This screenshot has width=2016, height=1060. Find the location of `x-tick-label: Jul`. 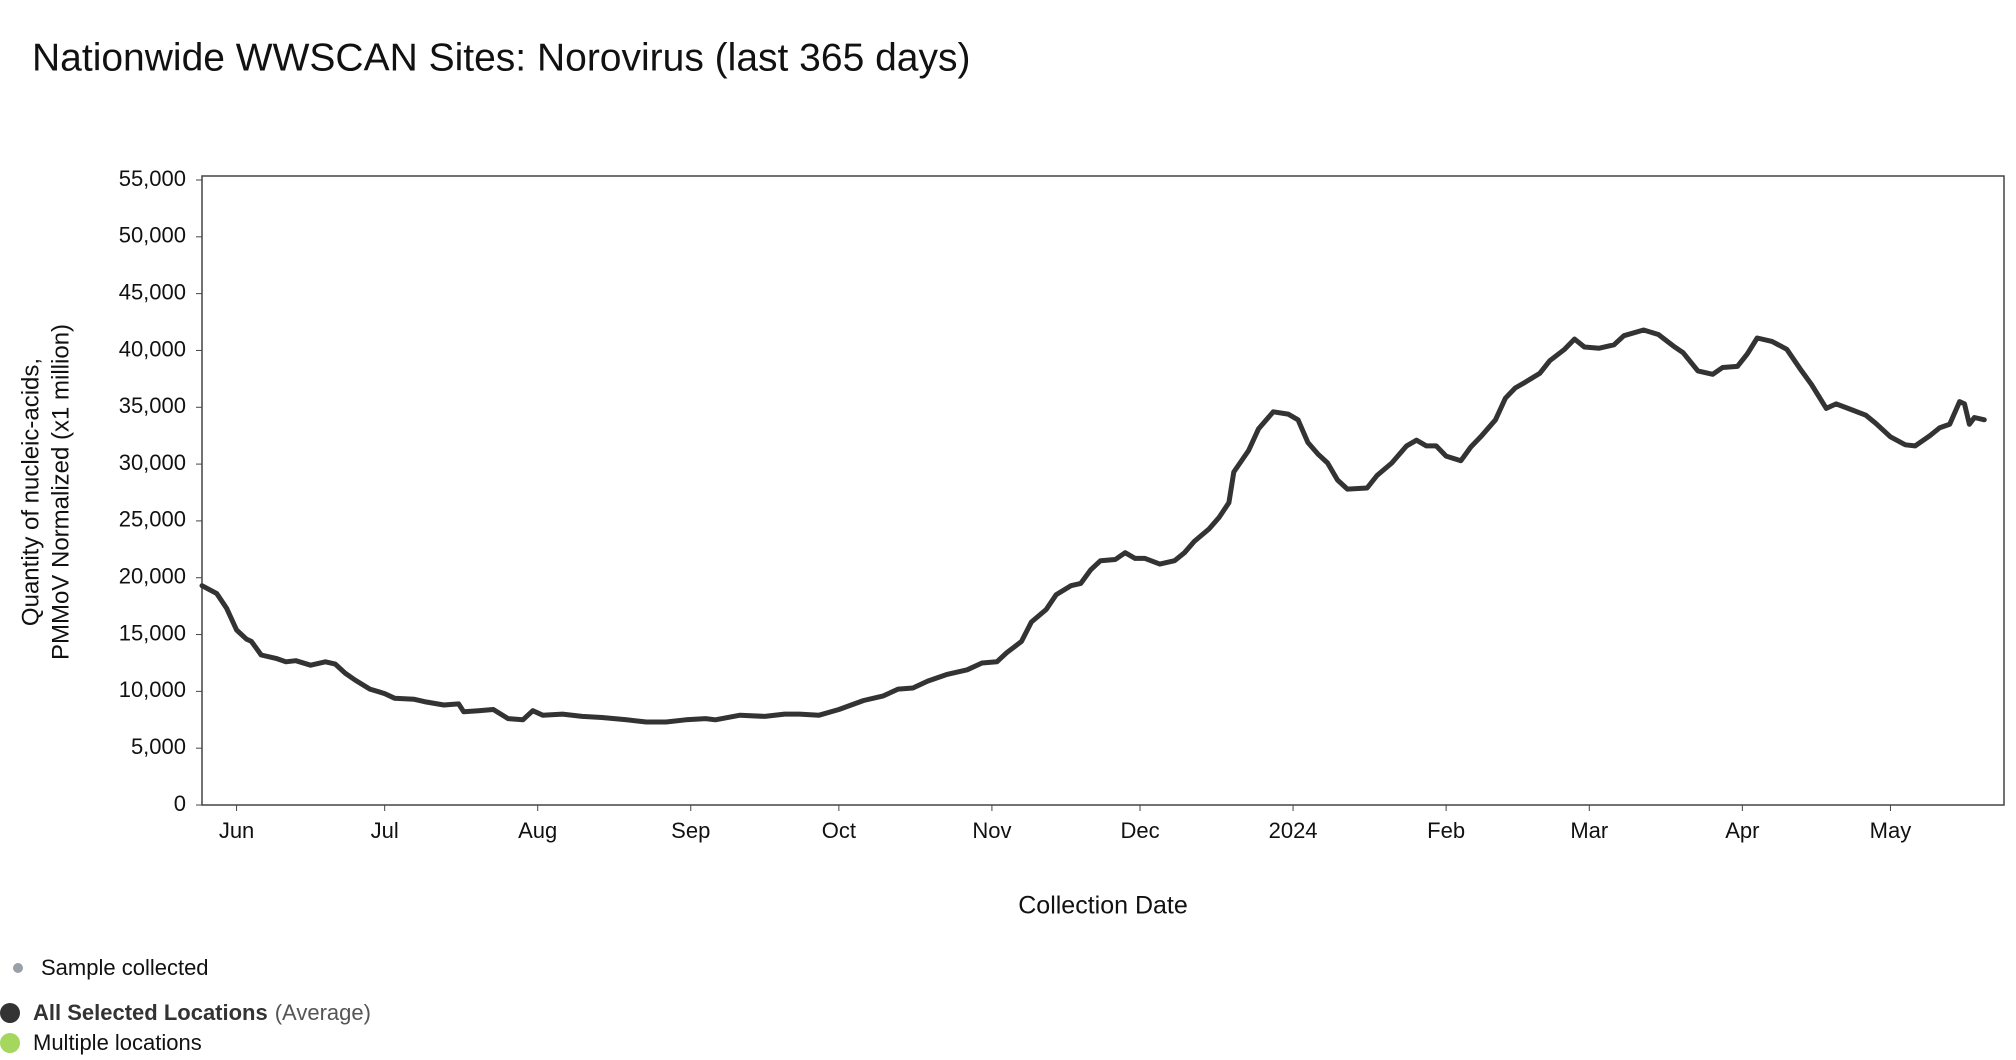

x-tick-label: Jul is located at coordinates (385, 830).